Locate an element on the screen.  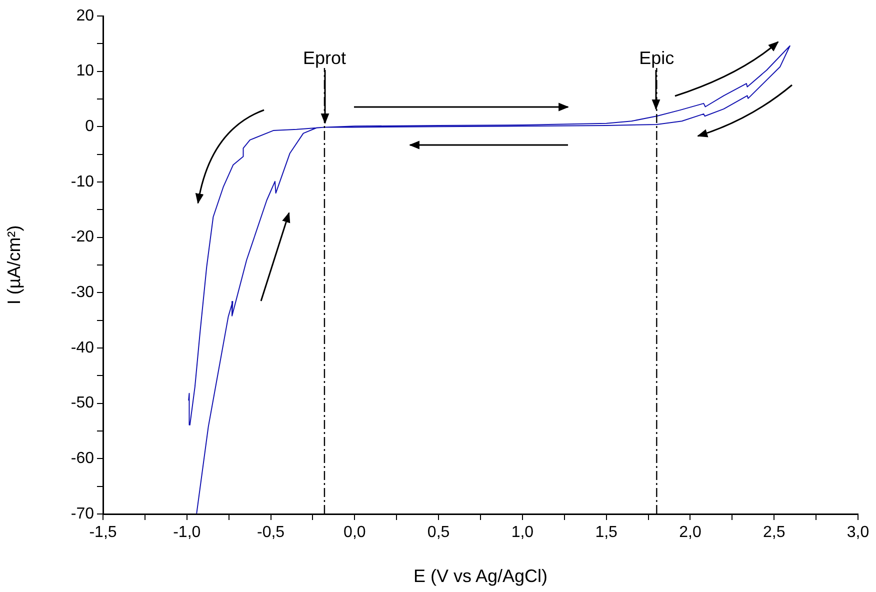
x-tick-label: 0,0 is located at coordinates (355, 533).